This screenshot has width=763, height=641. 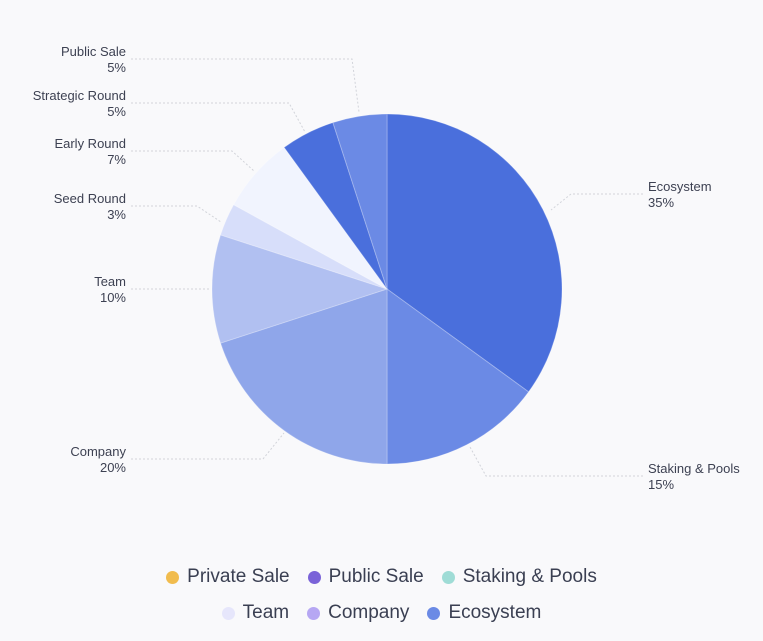 I want to click on callout-value-ecosystem: 35%, so click(x=661, y=202).